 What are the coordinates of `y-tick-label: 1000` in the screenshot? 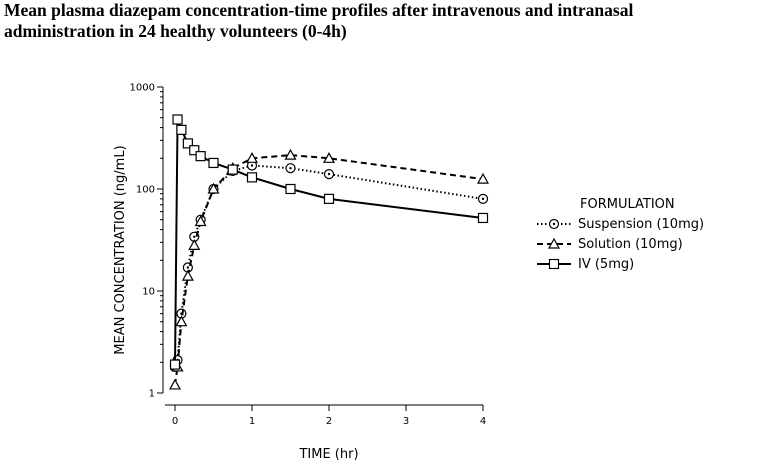 It's located at (142, 88).